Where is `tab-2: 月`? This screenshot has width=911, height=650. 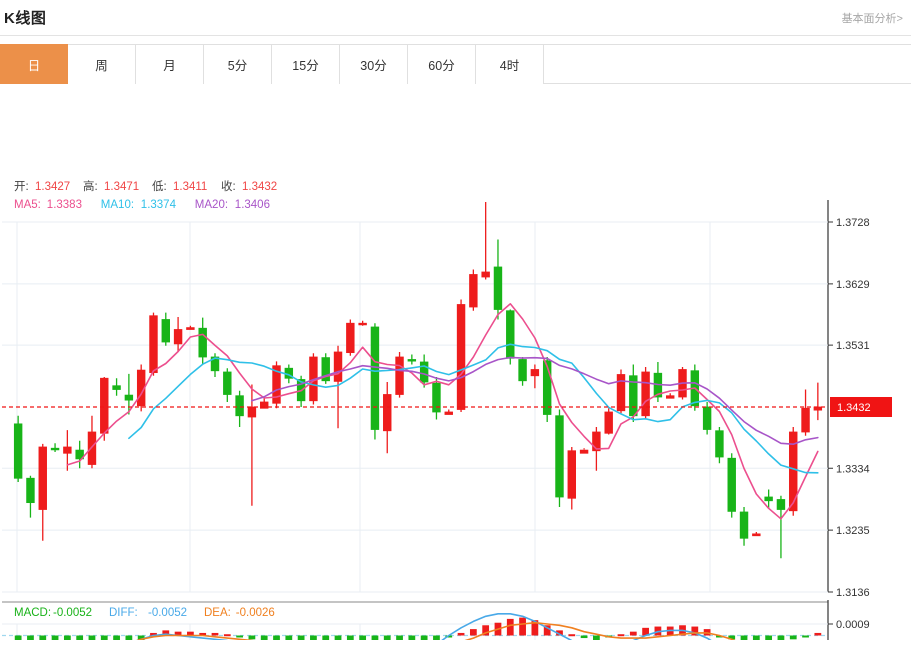 tab-2: 月 is located at coordinates (170, 64).